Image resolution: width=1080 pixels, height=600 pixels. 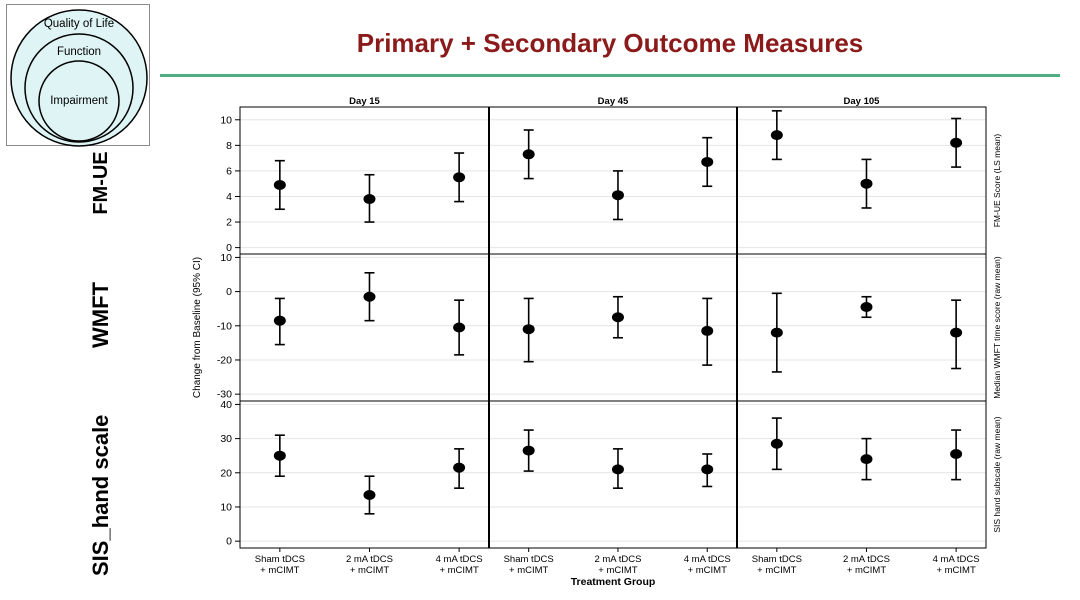 I want to click on concentric-circles-icon: Quality of Life Function Impairment, so click(x=79, y=78).